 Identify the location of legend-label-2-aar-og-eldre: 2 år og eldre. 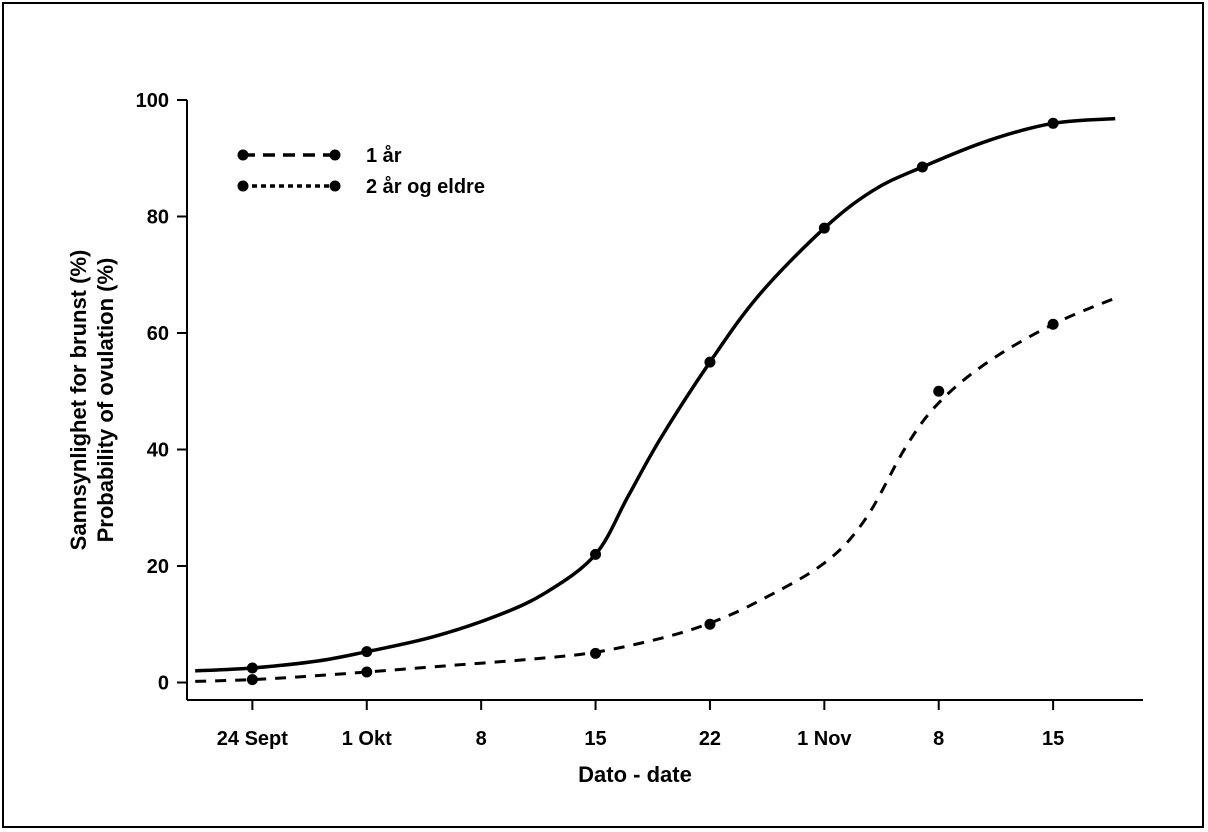
(425, 186).